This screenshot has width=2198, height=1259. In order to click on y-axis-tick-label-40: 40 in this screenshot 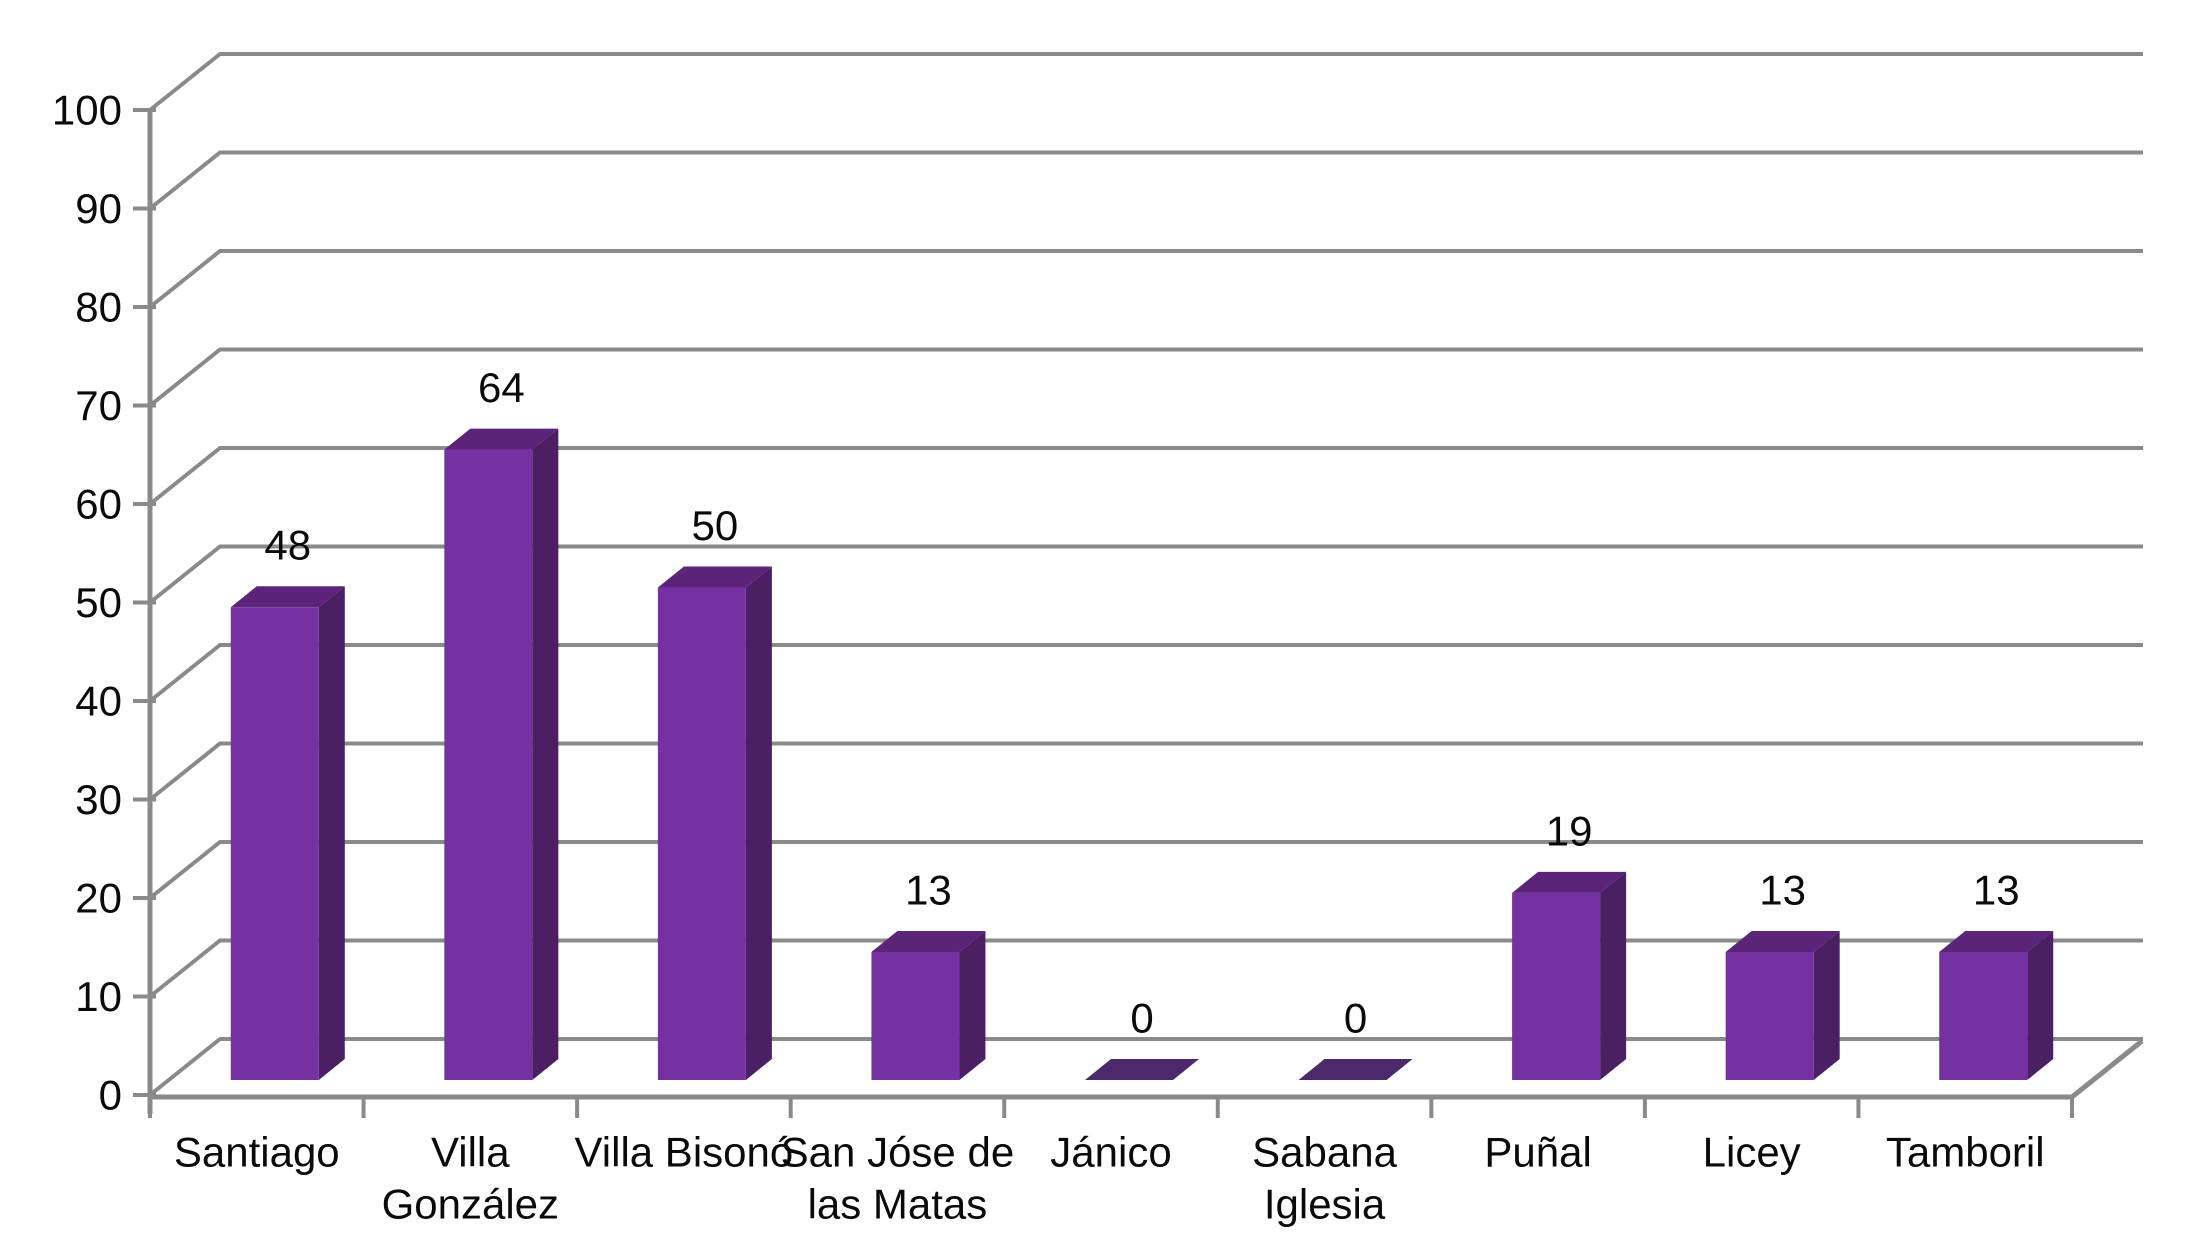, I will do `click(98, 701)`.